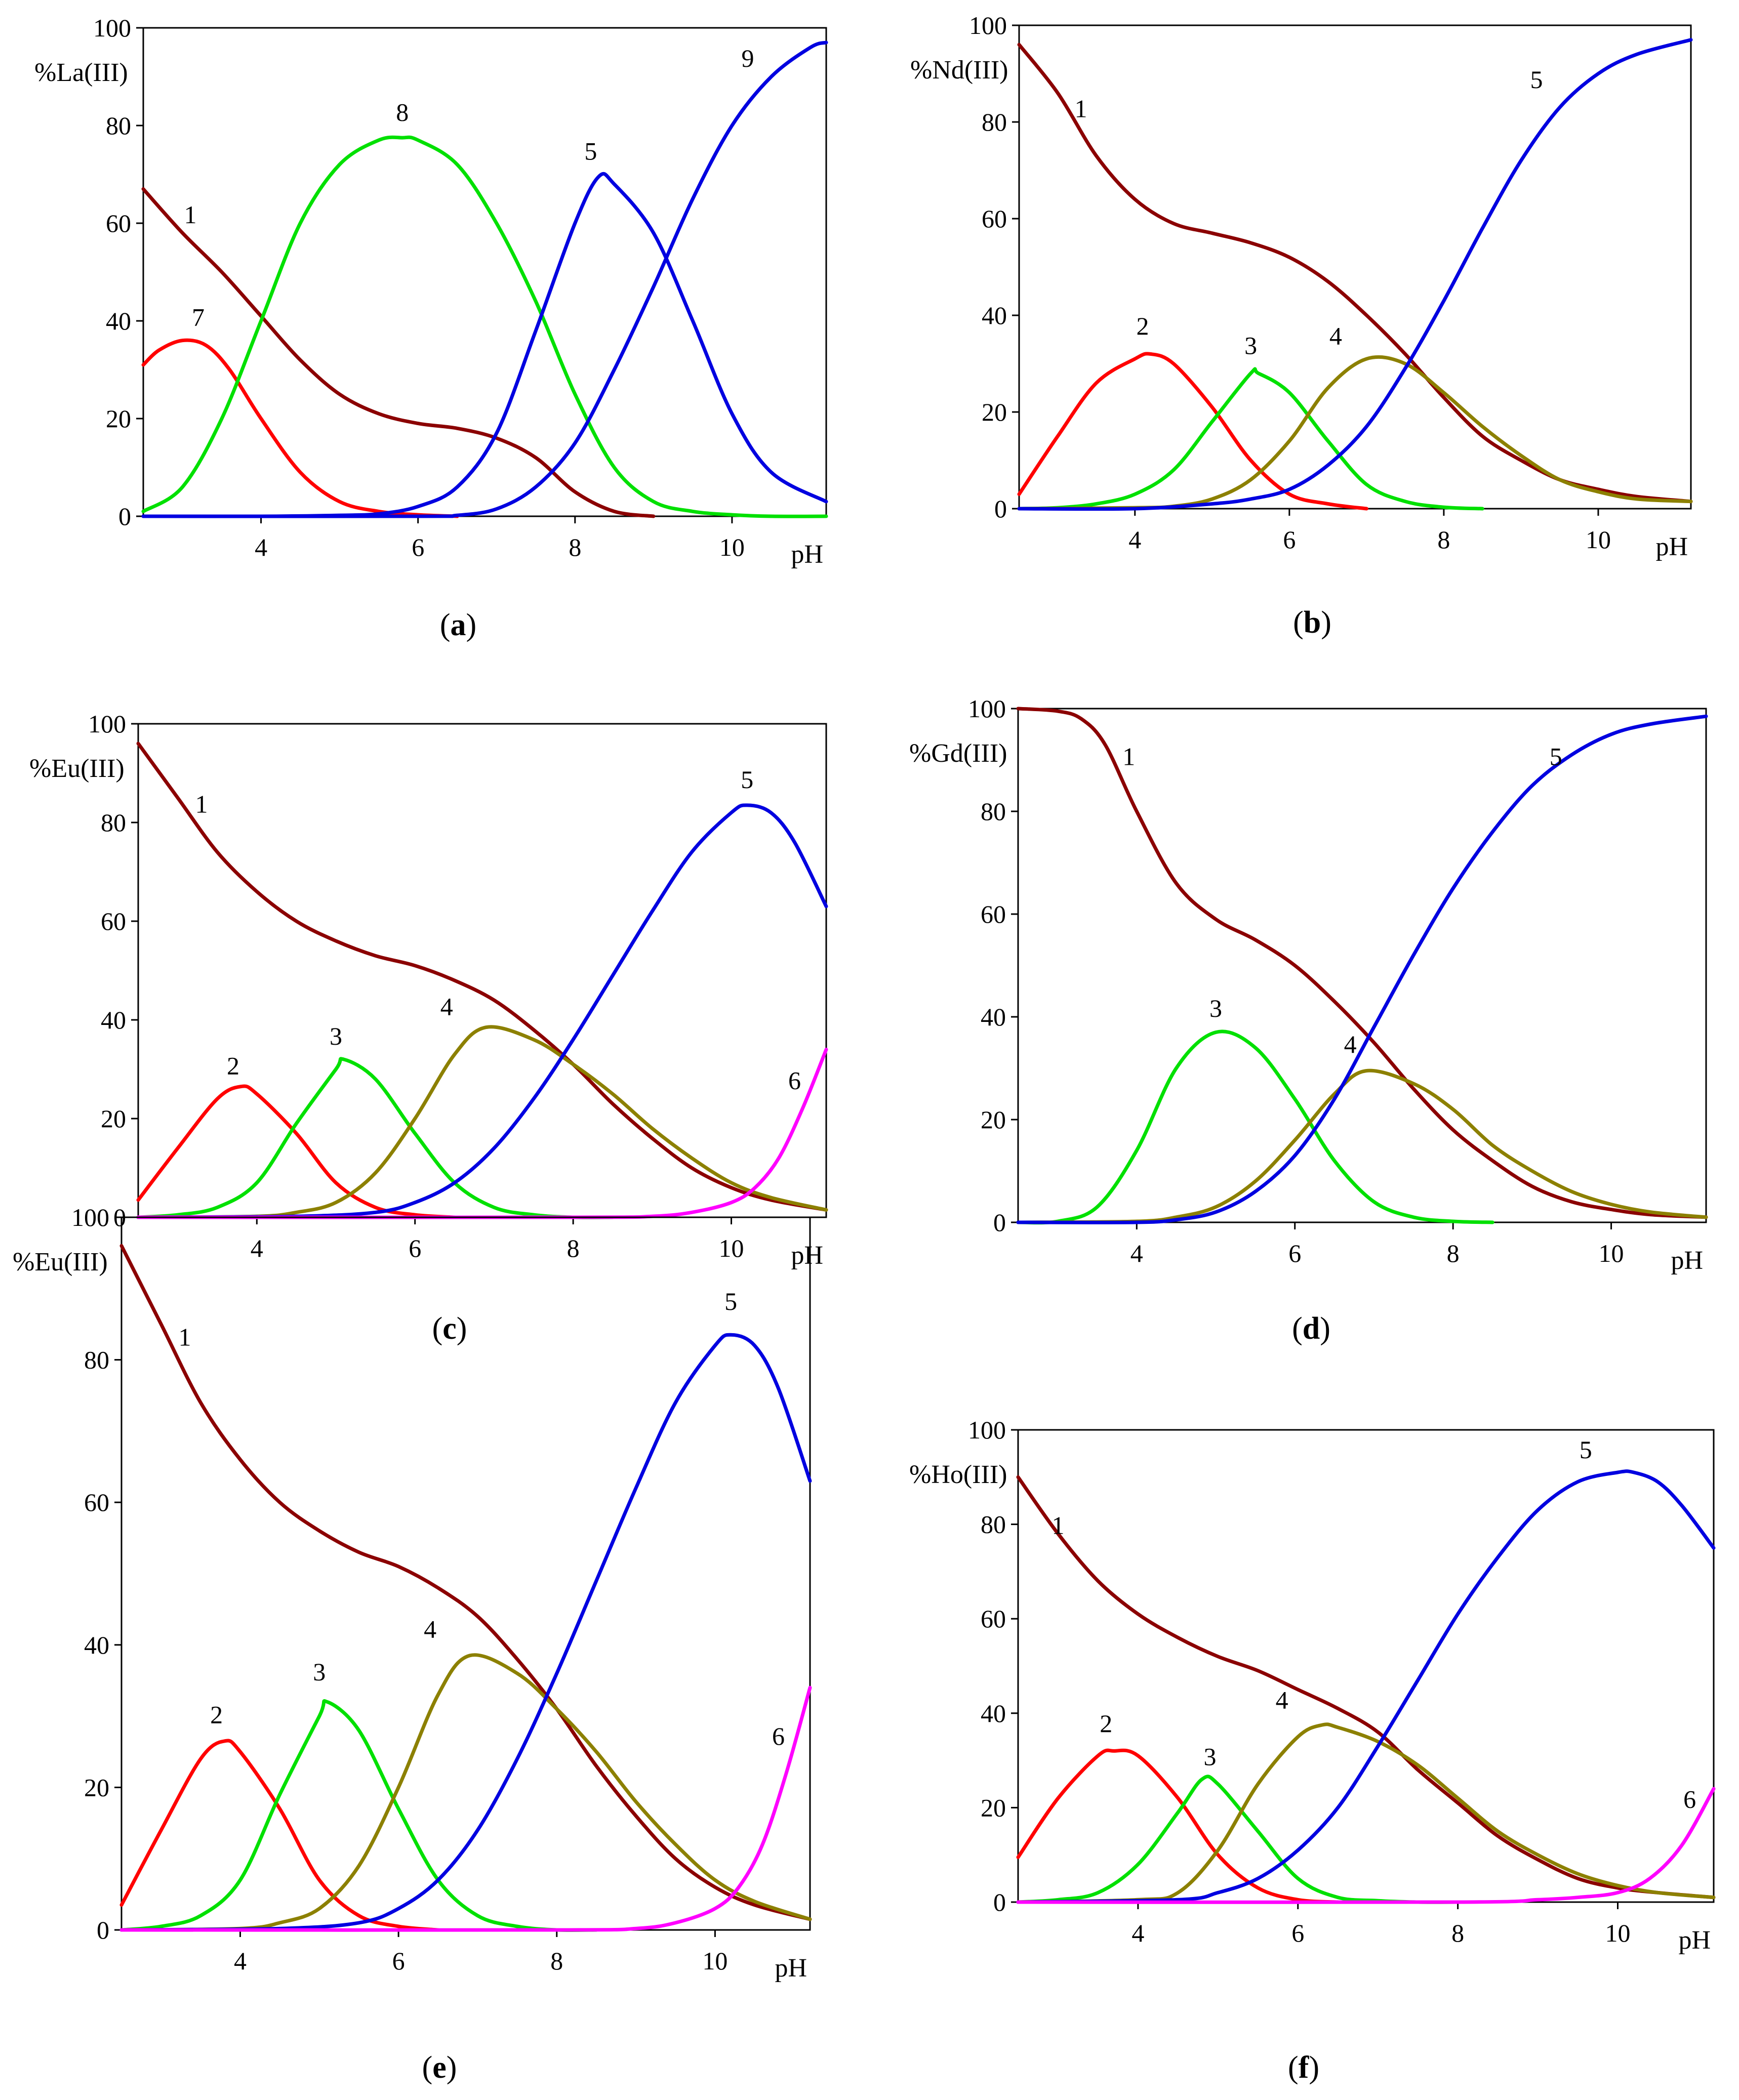 This screenshot has height=2100, width=1739. What do you see at coordinates (959, 71) in the screenshot?
I see `y-axis-label: %Nd(III)` at bounding box center [959, 71].